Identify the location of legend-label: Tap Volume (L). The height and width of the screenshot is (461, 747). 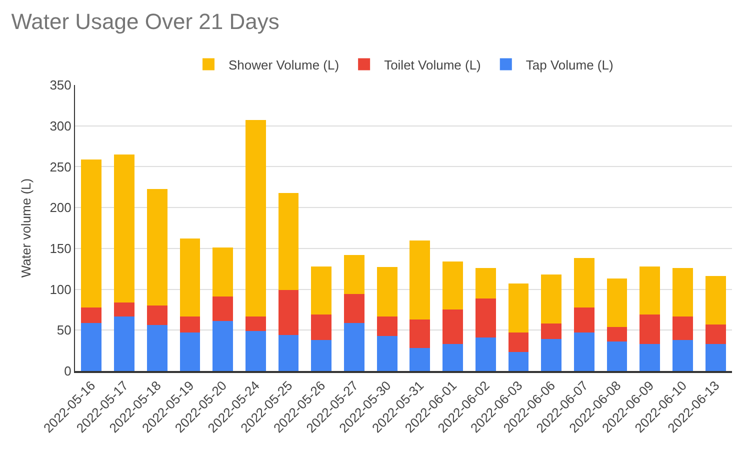
(570, 64).